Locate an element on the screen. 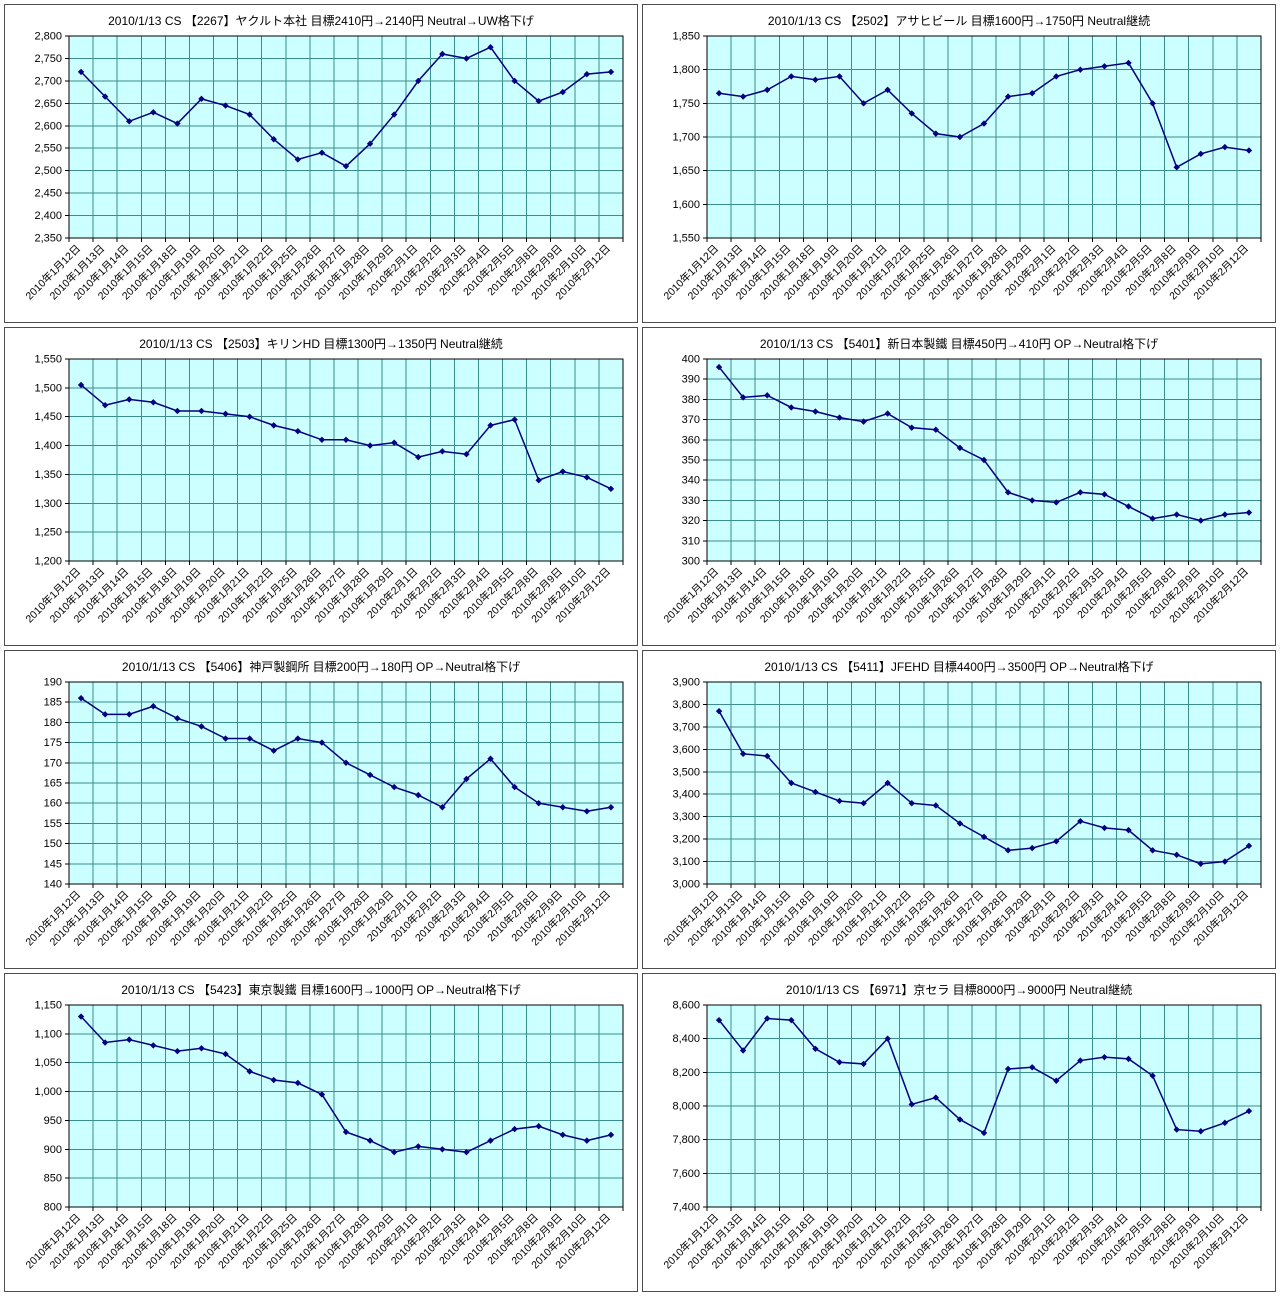 The image size is (1280, 1298). y-axis-label: 370 is located at coordinates (691, 420).